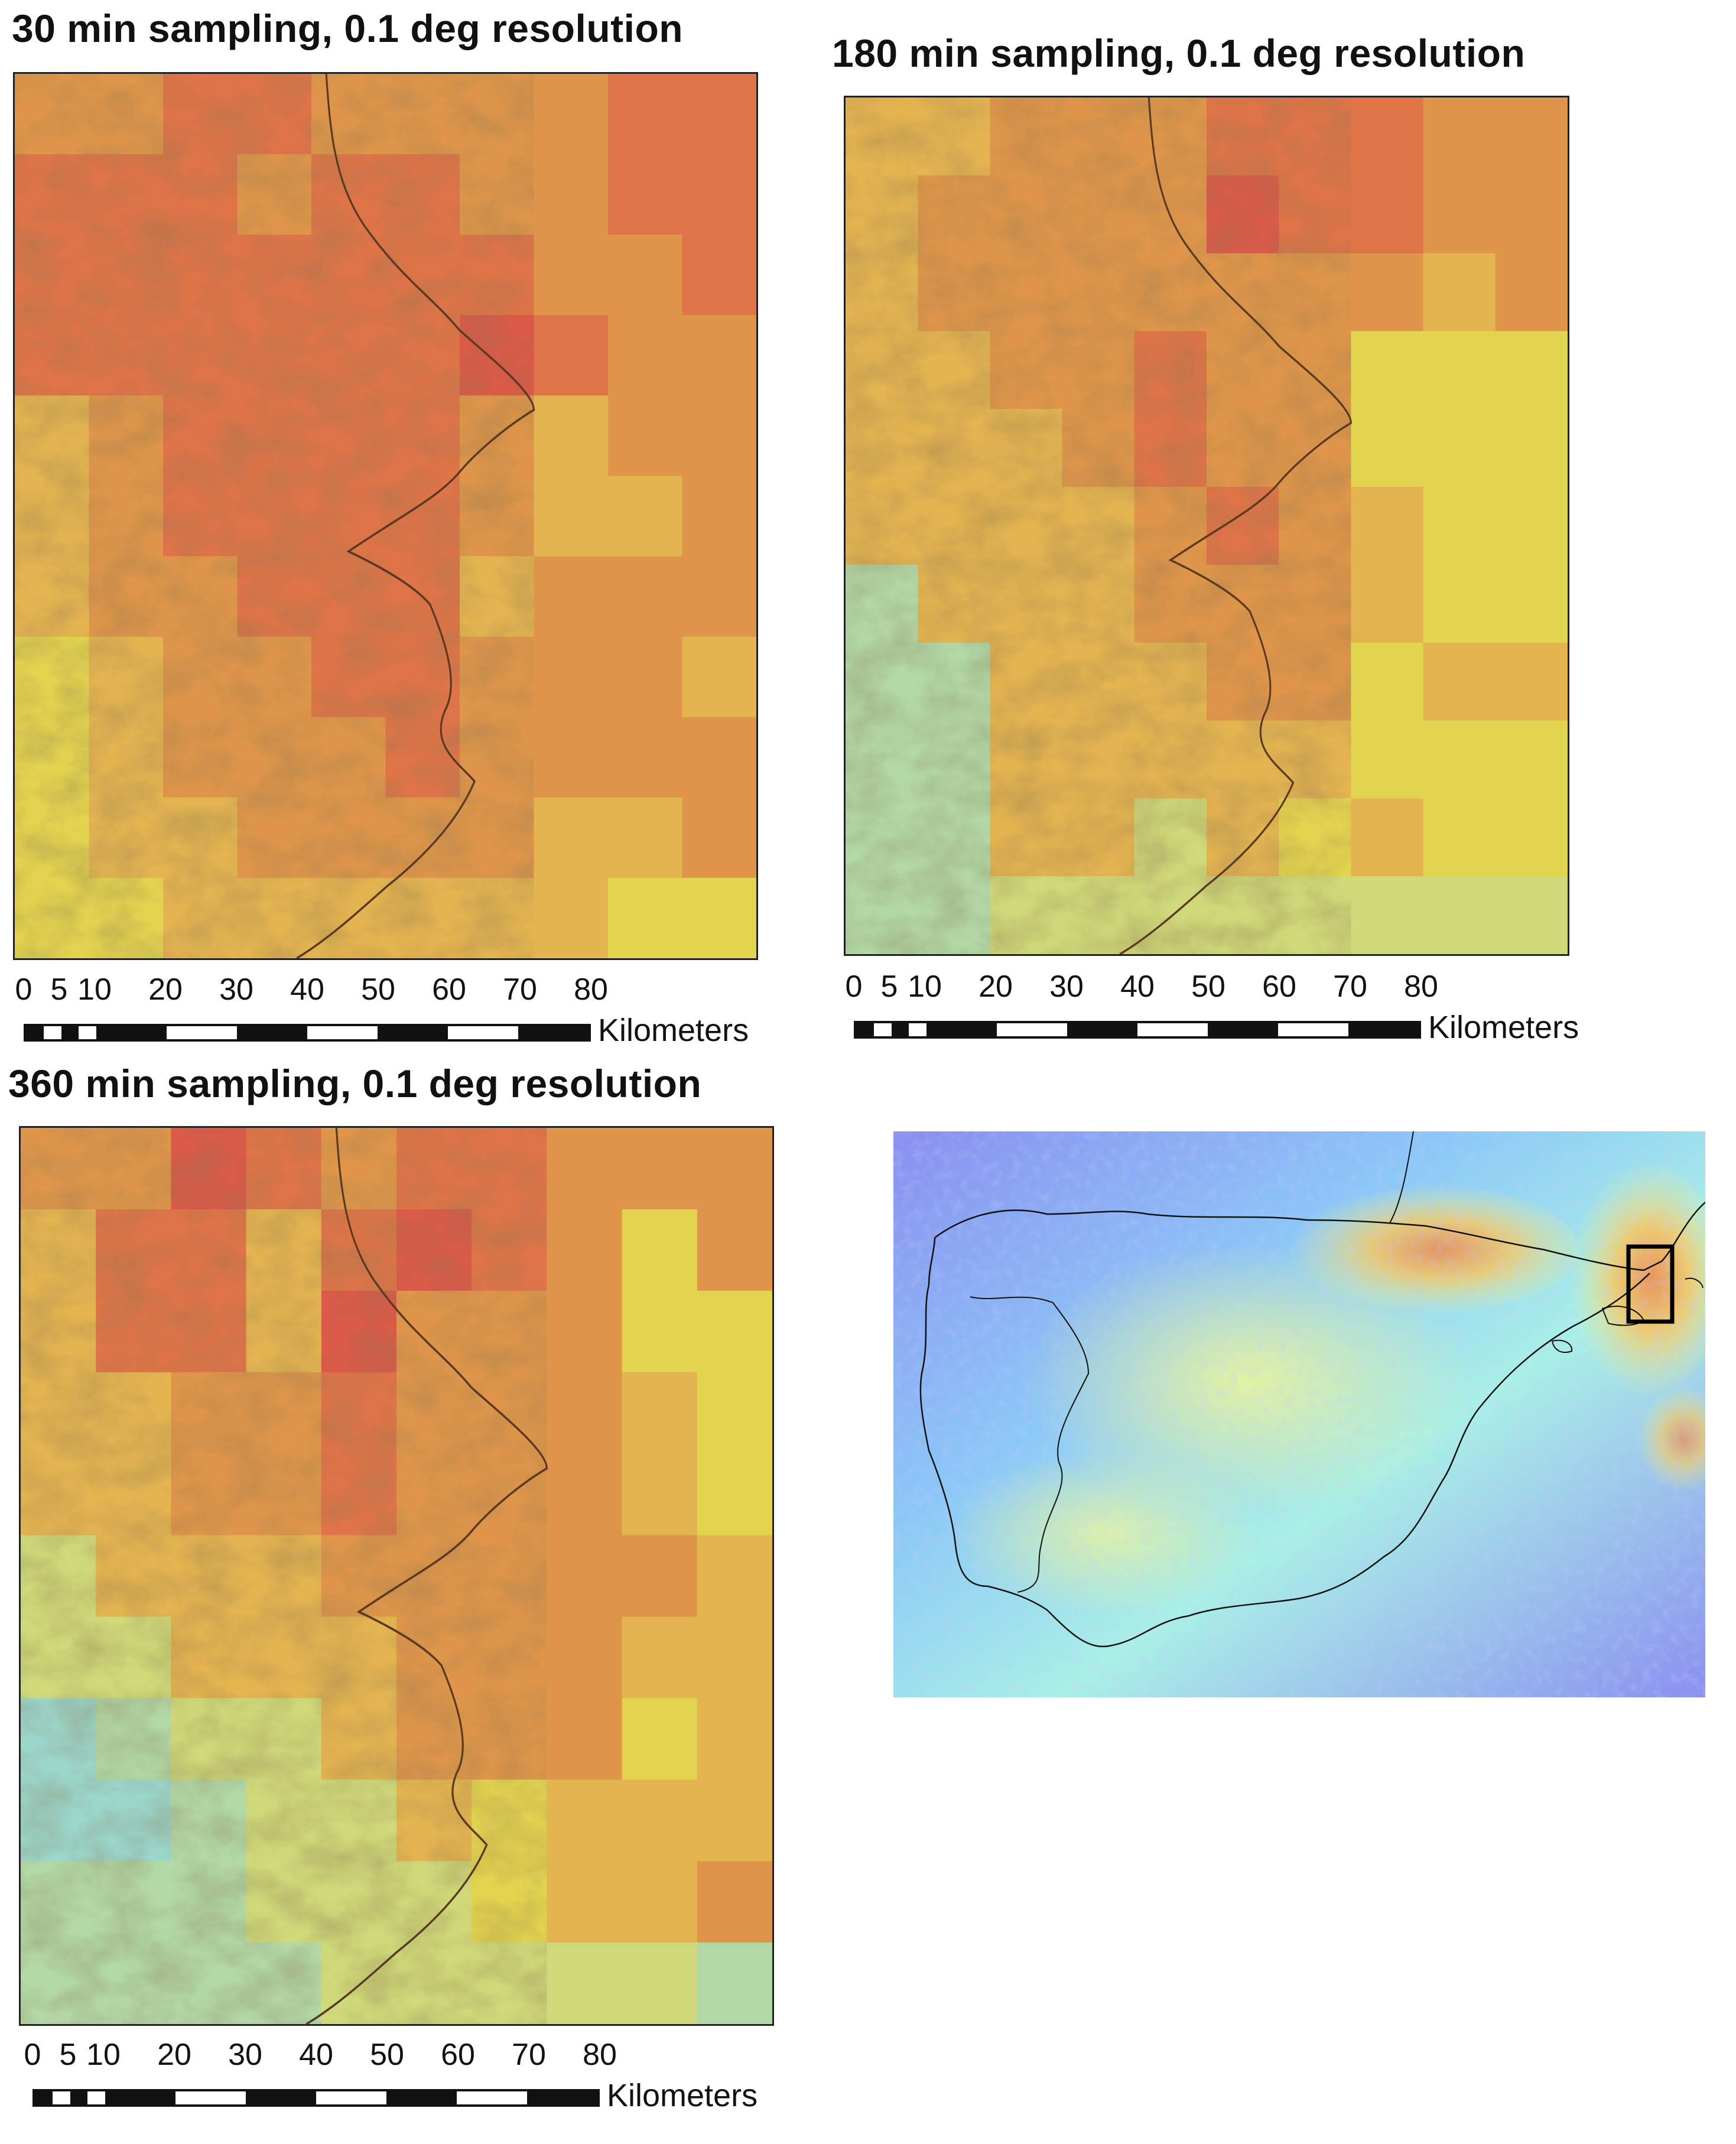  What do you see at coordinates (406, 2075) in the screenshot?
I see `scalebar-360min: 0 5 10 20 30 40 50 60 70 80 Kilometers` at bounding box center [406, 2075].